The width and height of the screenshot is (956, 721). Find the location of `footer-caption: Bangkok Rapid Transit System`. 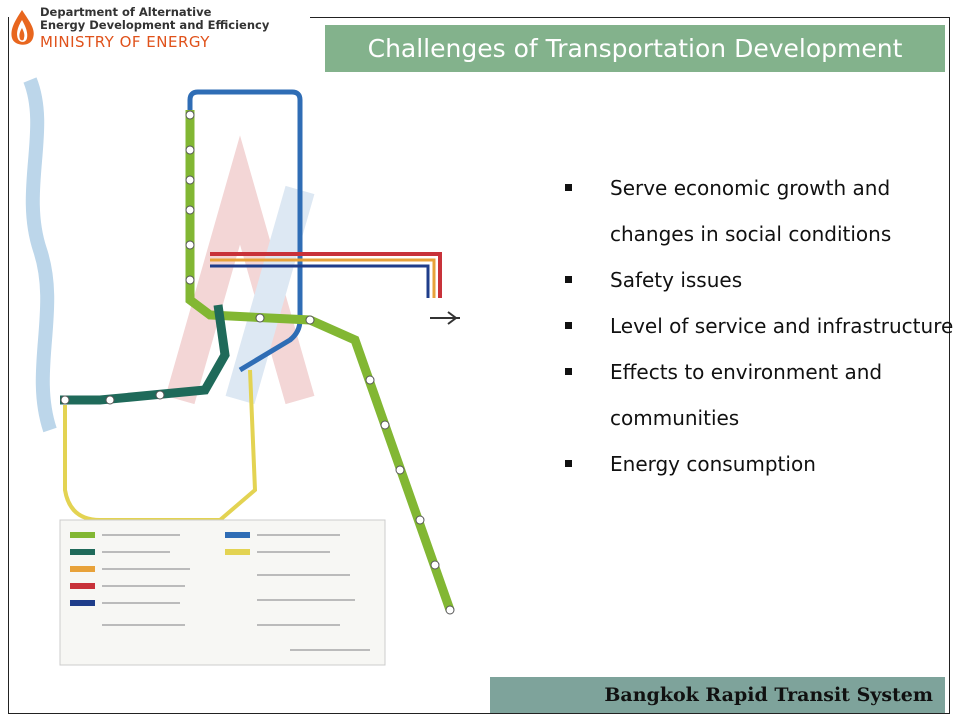

footer-caption: Bangkok Rapid Transit System is located at coordinates (717, 695).